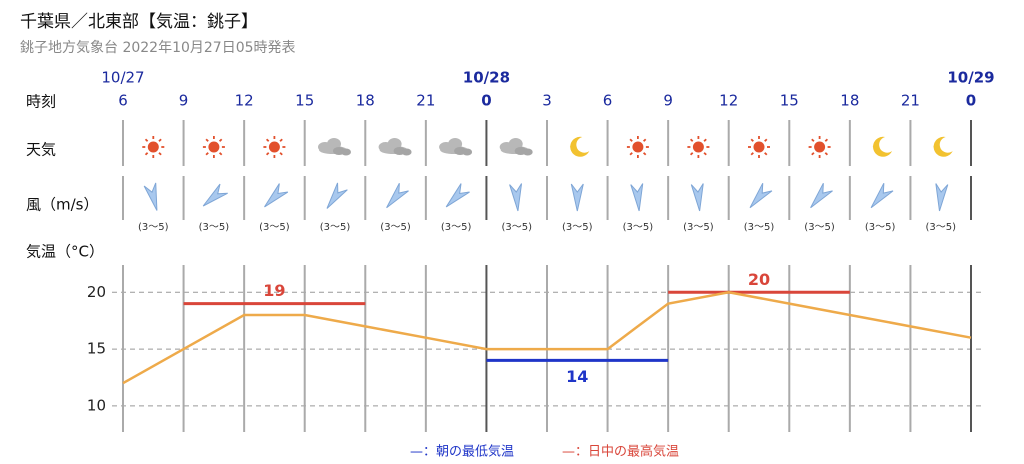 The width and height of the screenshot is (1024, 464). I want to click on hour-label: 3, so click(547, 101).